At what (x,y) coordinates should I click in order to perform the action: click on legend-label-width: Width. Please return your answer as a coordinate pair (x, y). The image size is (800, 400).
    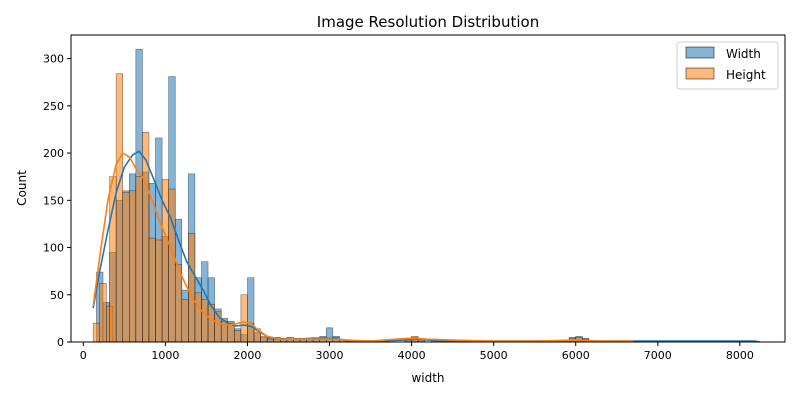
    Looking at the image, I should click on (743, 54).